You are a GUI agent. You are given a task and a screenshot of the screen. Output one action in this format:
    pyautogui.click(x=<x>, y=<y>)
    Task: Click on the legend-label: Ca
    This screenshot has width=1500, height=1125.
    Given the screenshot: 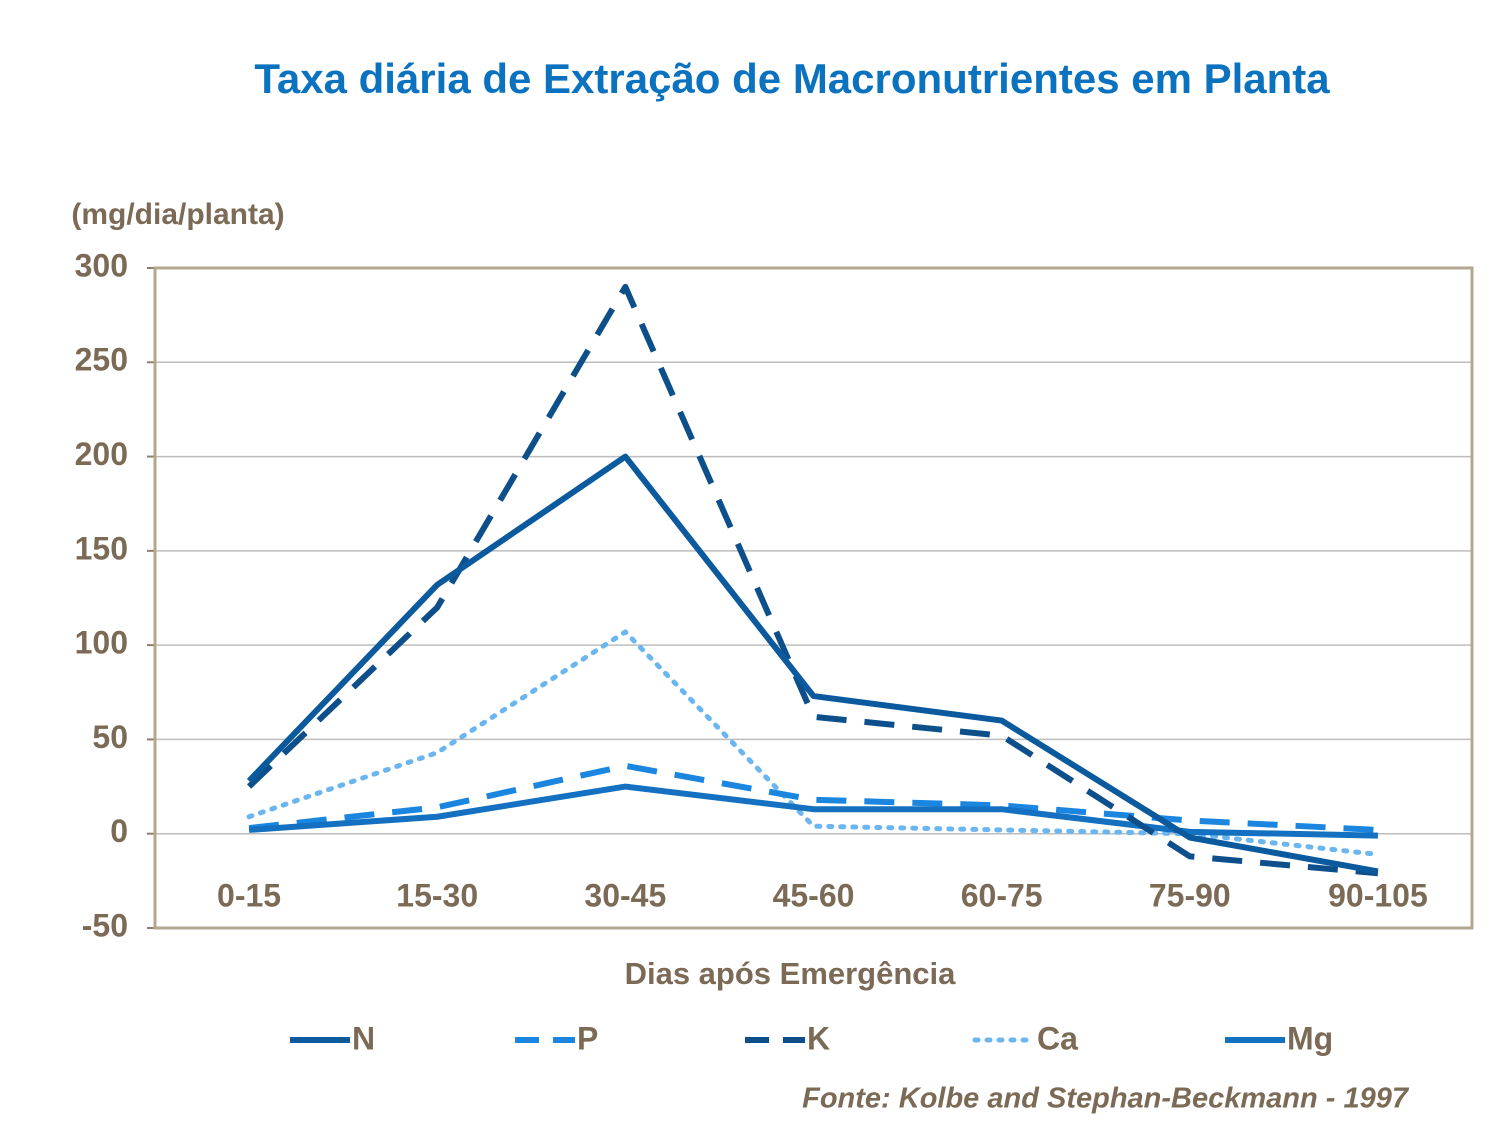 What is the action you would take?
    pyautogui.click(x=1057, y=1038)
    